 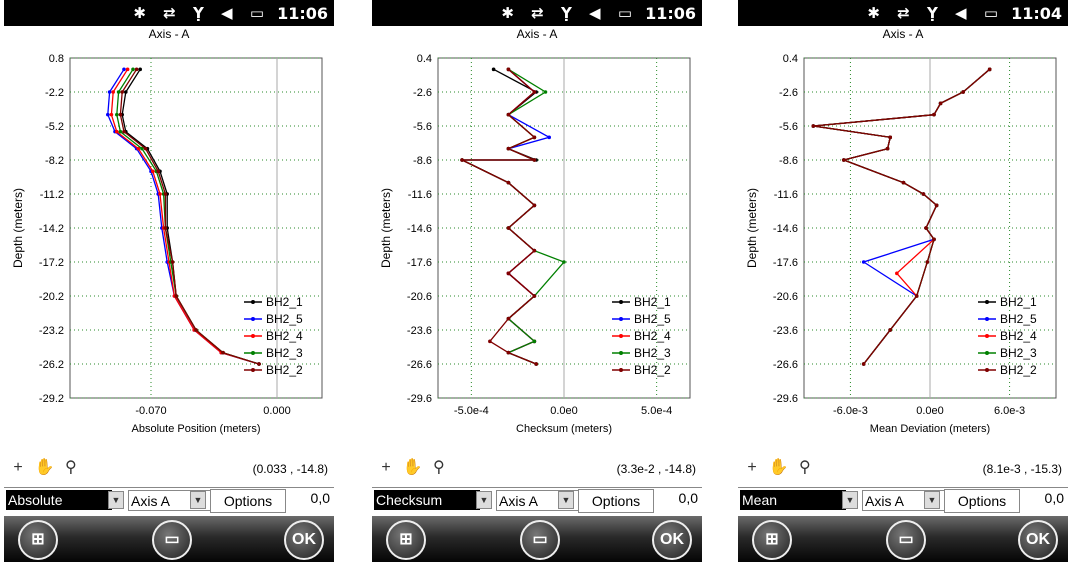 What do you see at coordinates (930, 411) in the screenshot?
I see `x-tick-label: 0.0e0` at bounding box center [930, 411].